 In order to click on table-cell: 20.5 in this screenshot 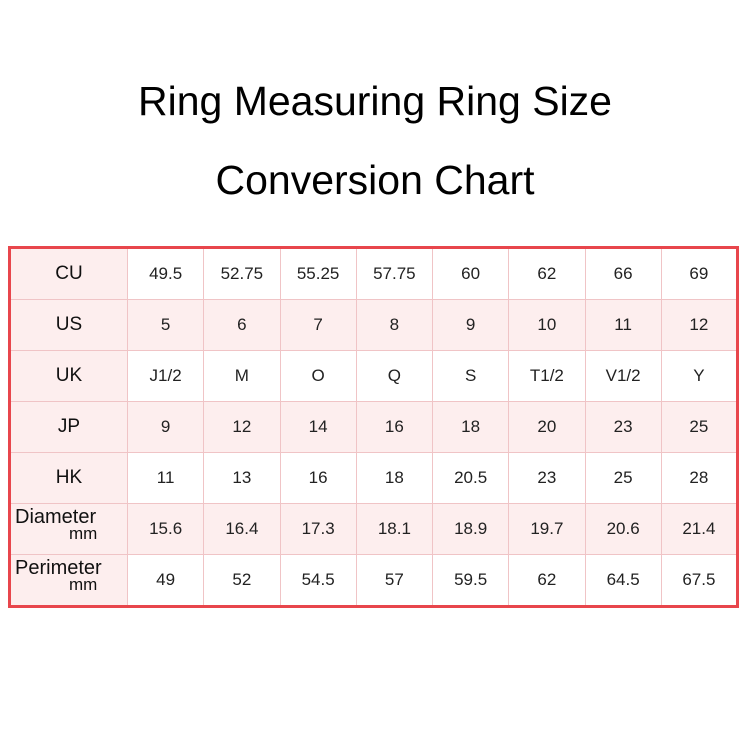, I will do `click(470, 478)`.